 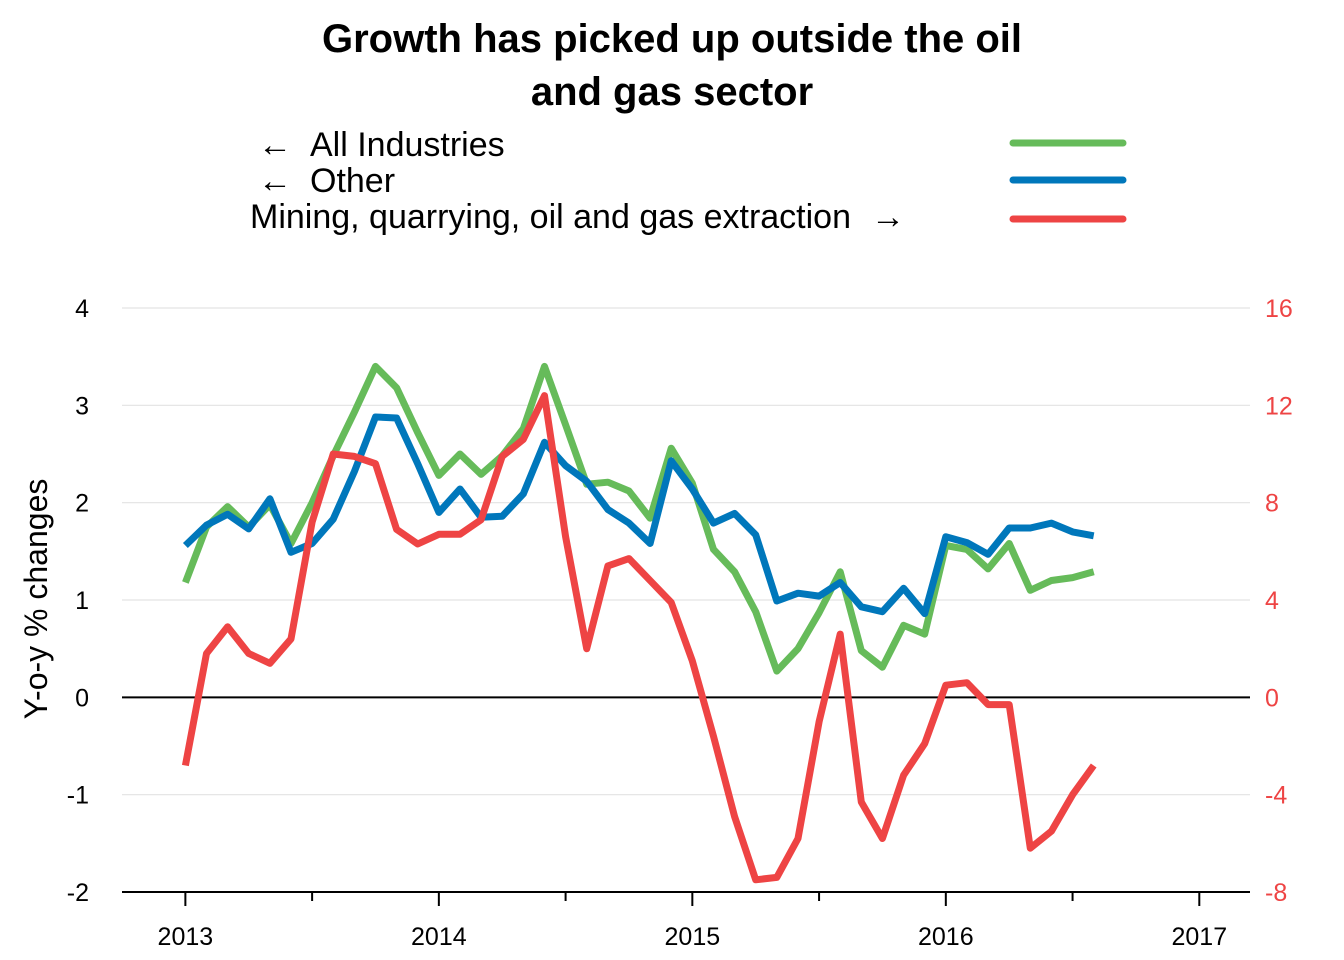 I want to click on left-tick-label: 2, so click(x=82, y=504).